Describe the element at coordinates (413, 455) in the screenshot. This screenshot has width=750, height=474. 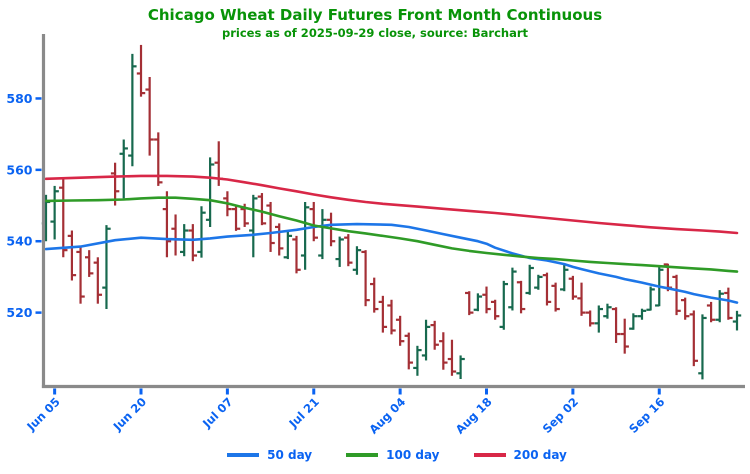
I see `legend-label-100day: 100 day` at that location.